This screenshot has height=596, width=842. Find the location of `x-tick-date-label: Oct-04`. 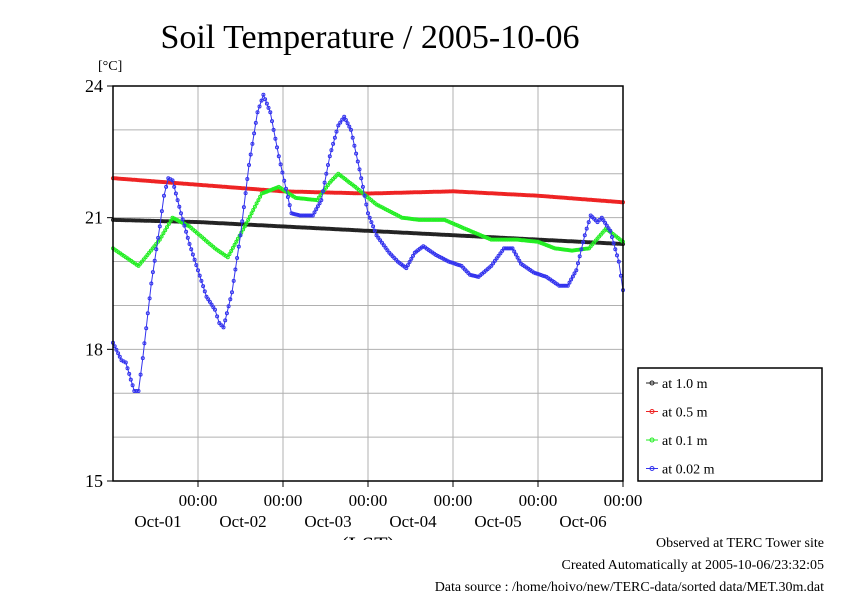

x-tick-date-label: Oct-04 is located at coordinates (413, 521).